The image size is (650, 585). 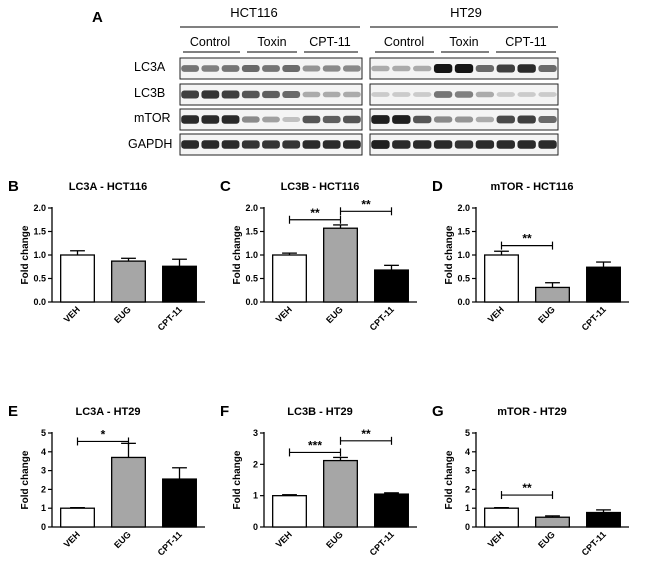 What do you see at coordinates (467, 433) in the screenshot?
I see `y-tick-label: 5` at bounding box center [467, 433].